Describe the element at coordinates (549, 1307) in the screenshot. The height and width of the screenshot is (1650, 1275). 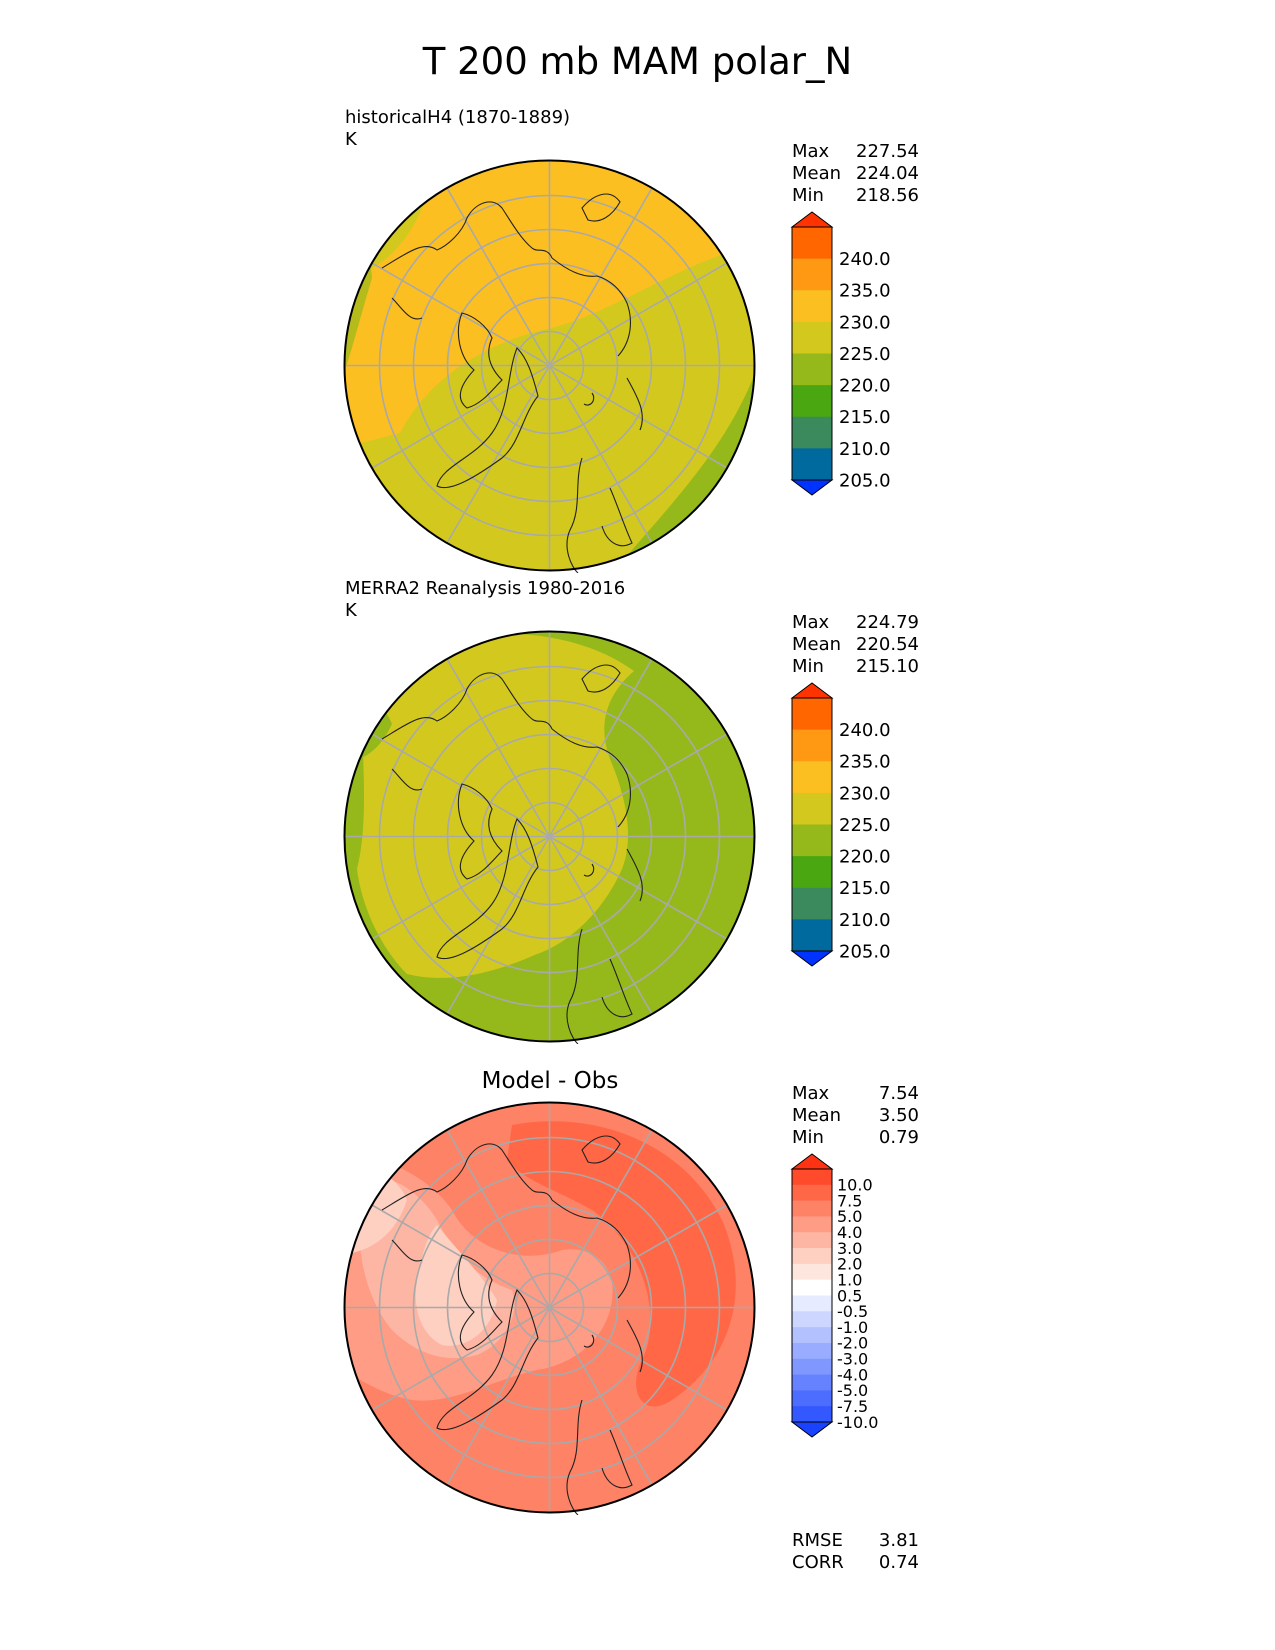
I see `polar-map-difference` at that location.